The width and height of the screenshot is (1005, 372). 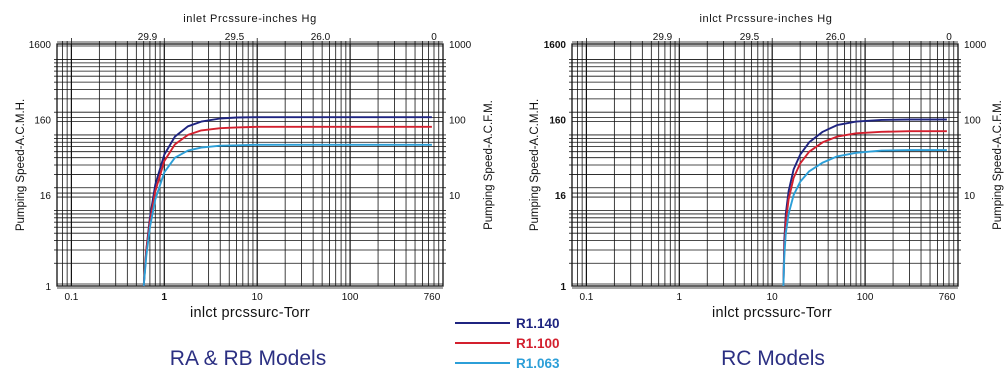 I want to click on legend-label: R1.140, so click(x=538, y=323).